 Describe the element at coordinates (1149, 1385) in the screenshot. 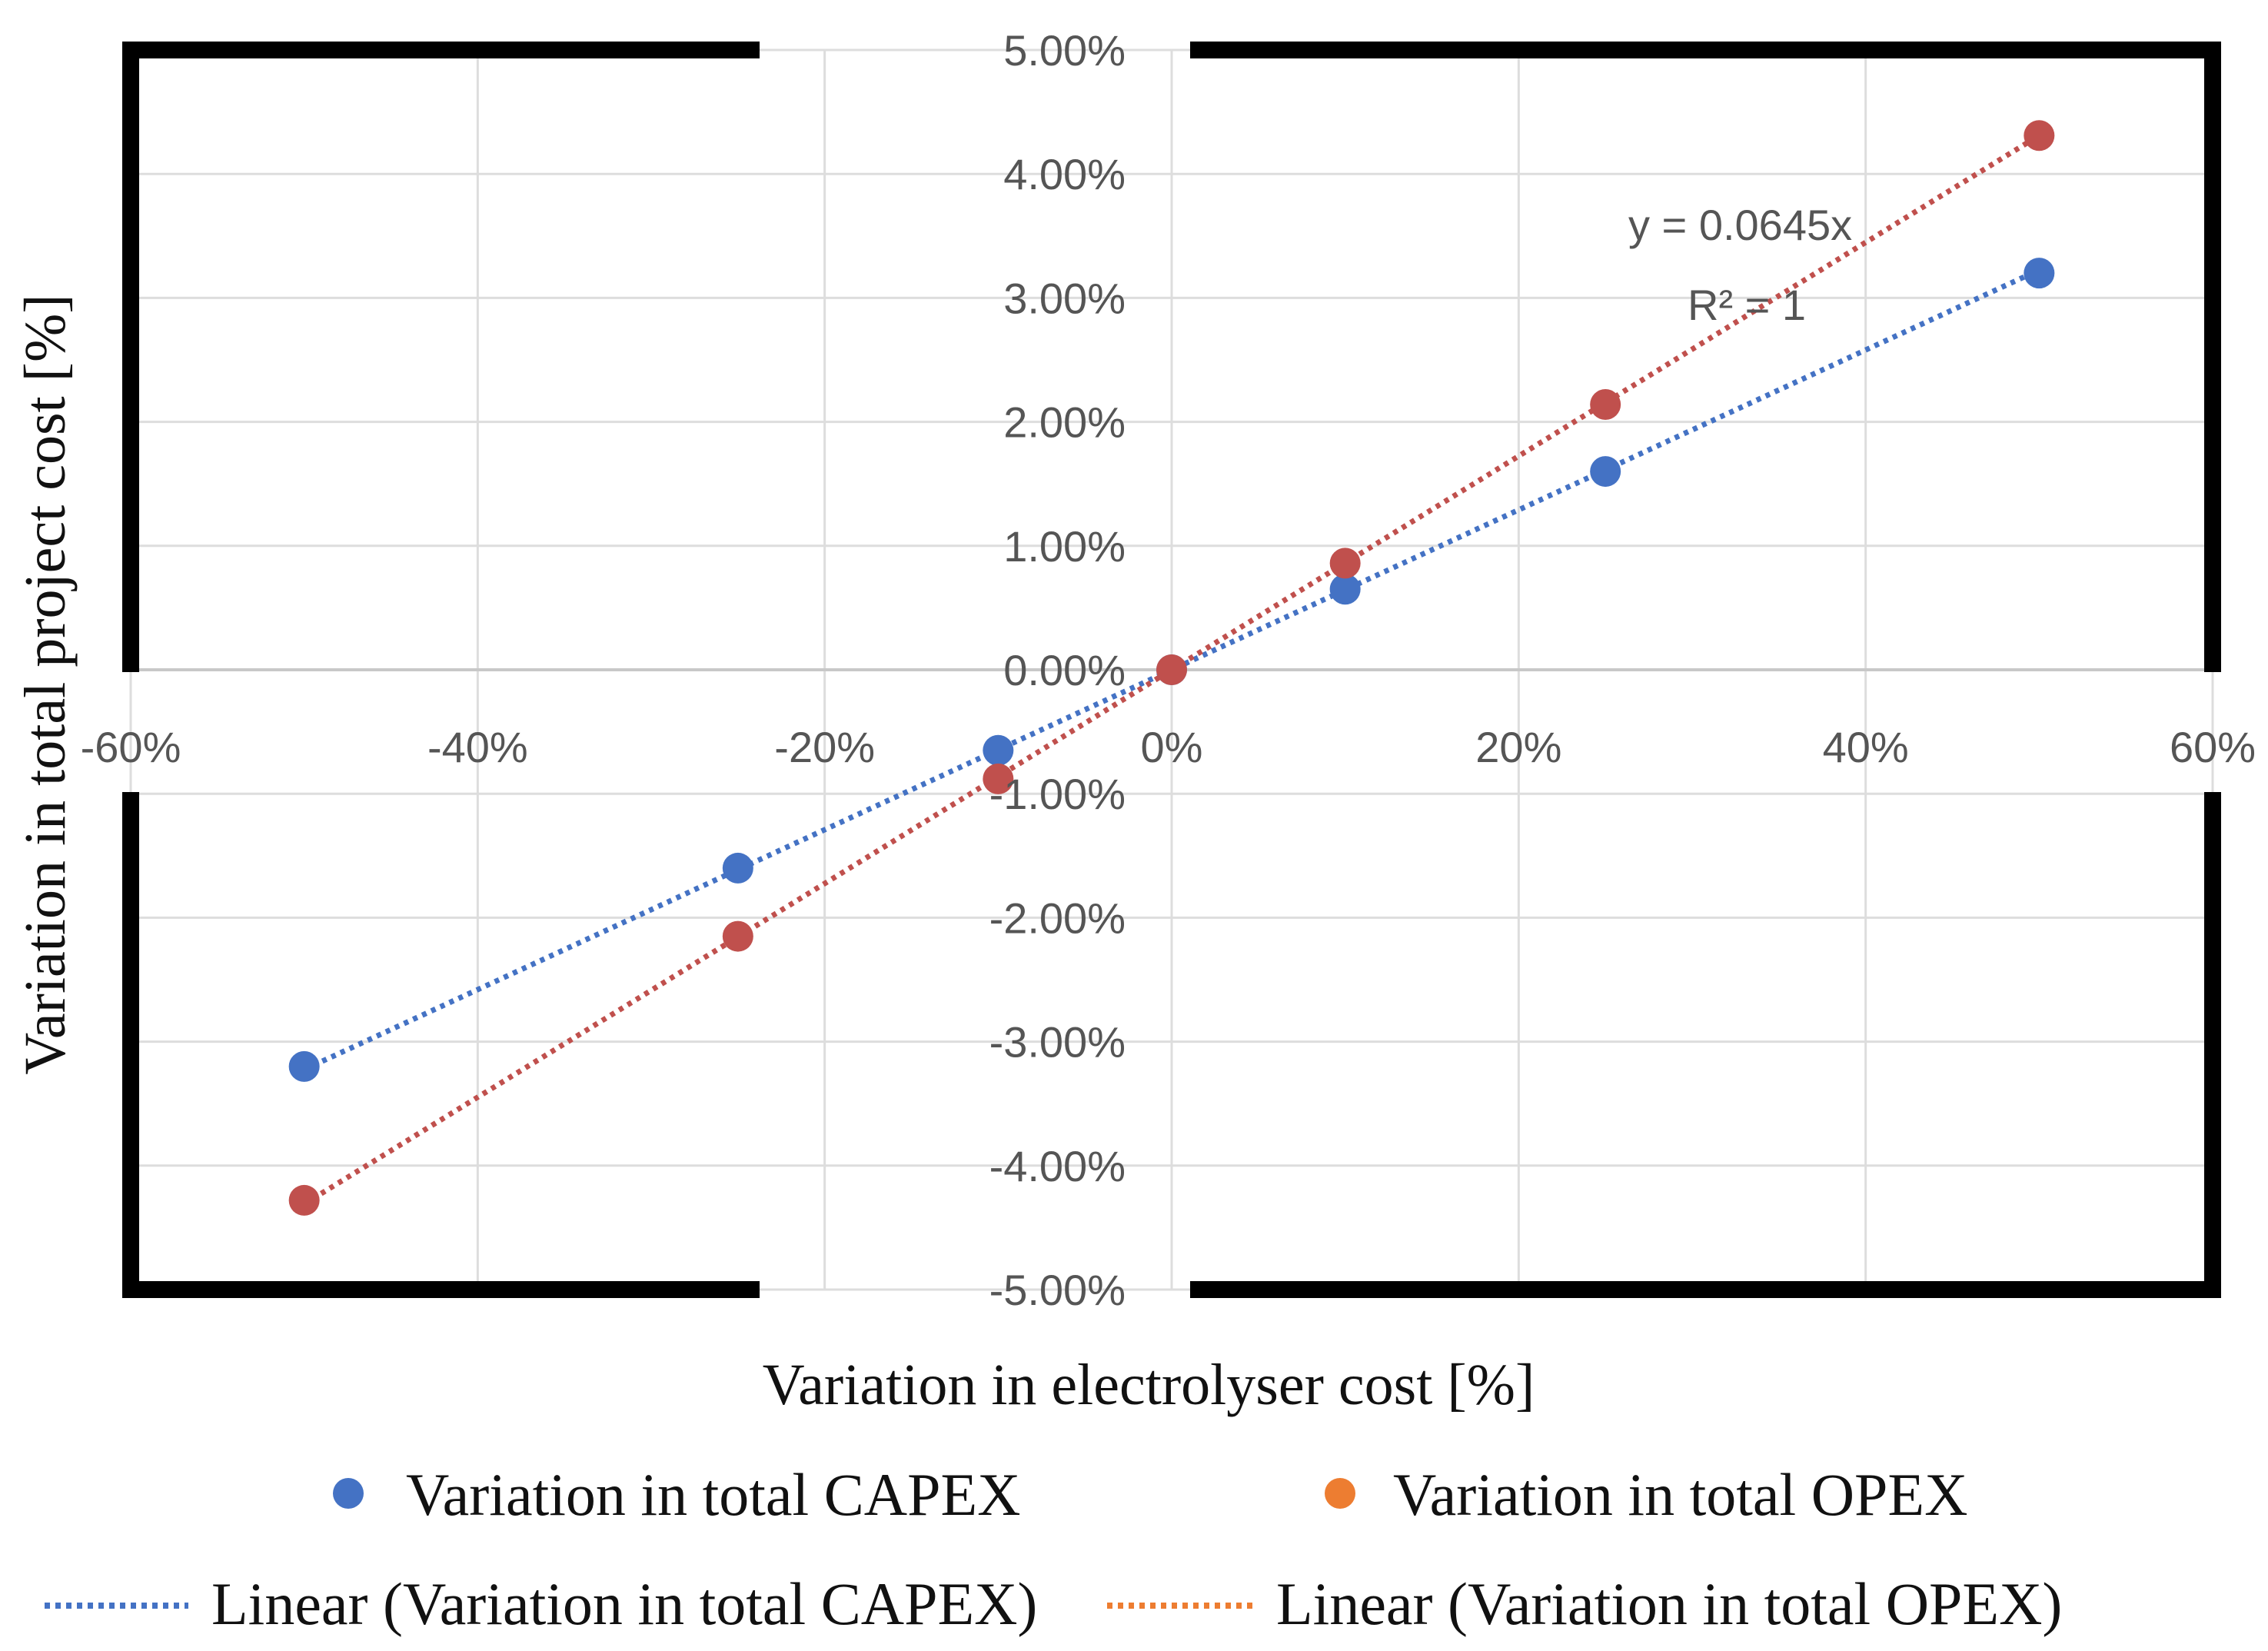

I see `x-axis-title: Variation in electrolyser cost [%]` at that location.